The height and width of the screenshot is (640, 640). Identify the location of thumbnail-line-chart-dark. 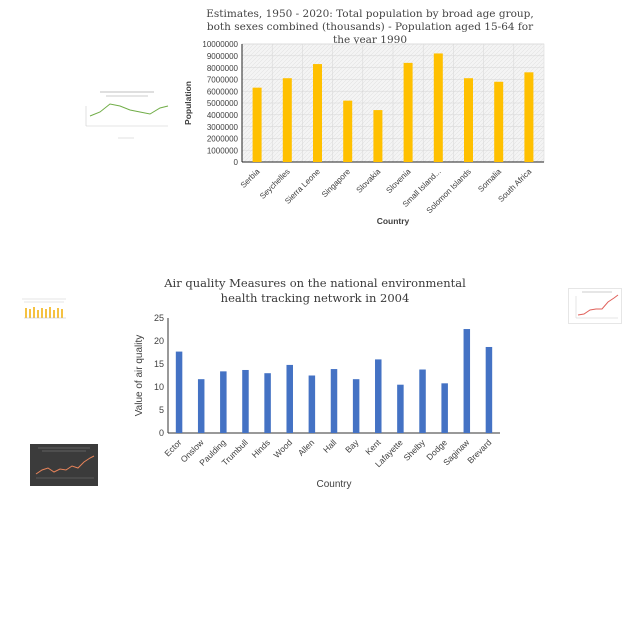
(64, 465).